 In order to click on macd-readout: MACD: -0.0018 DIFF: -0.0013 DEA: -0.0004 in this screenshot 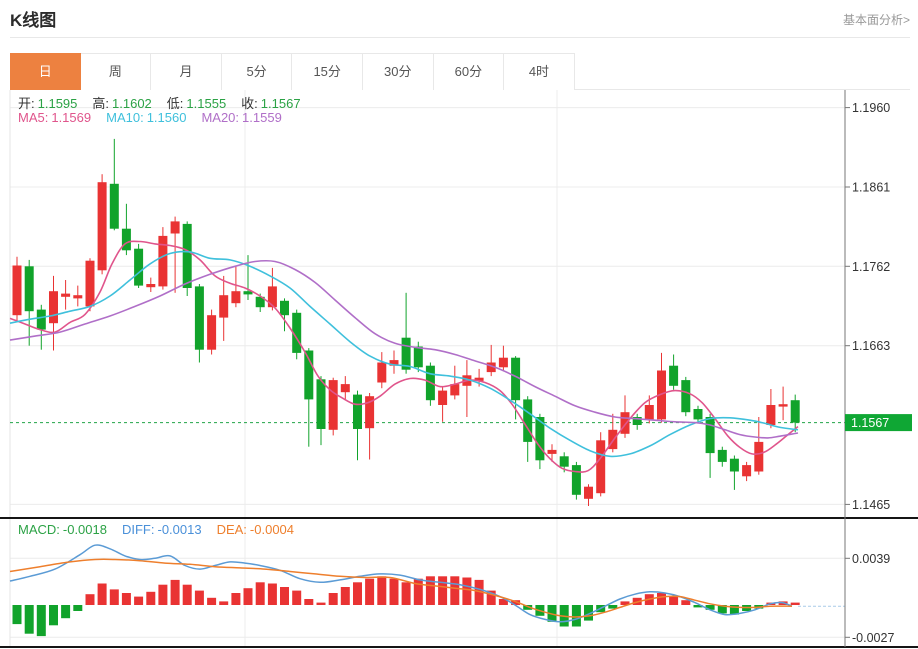, I will do `click(163, 529)`.